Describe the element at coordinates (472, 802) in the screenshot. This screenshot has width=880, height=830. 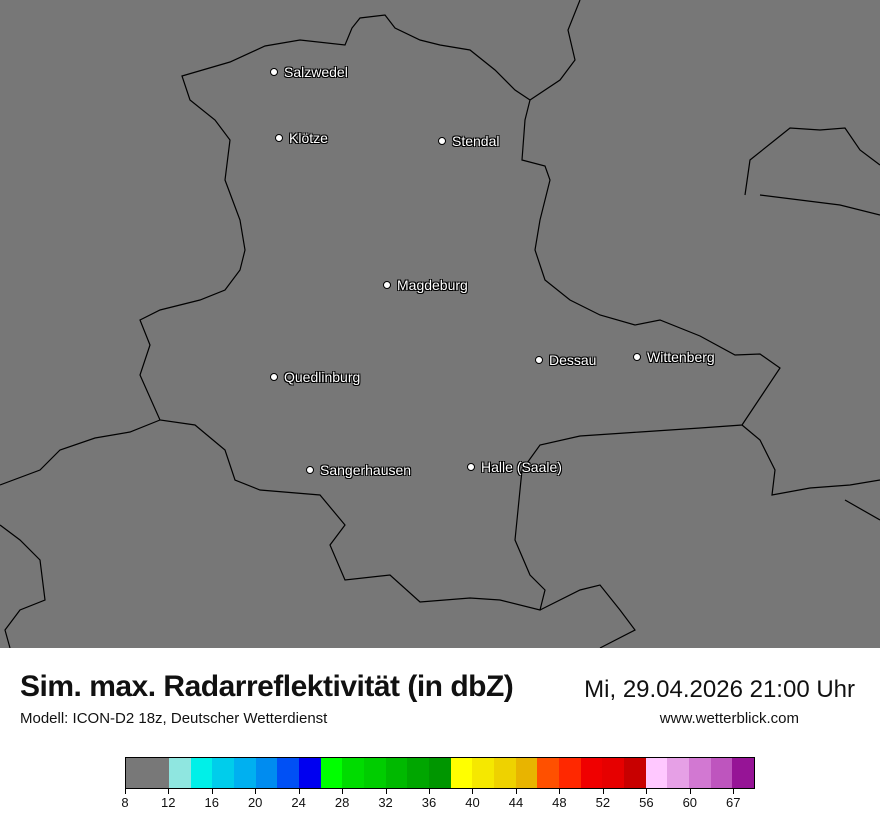
I see `legend-tick-label: 40` at that location.